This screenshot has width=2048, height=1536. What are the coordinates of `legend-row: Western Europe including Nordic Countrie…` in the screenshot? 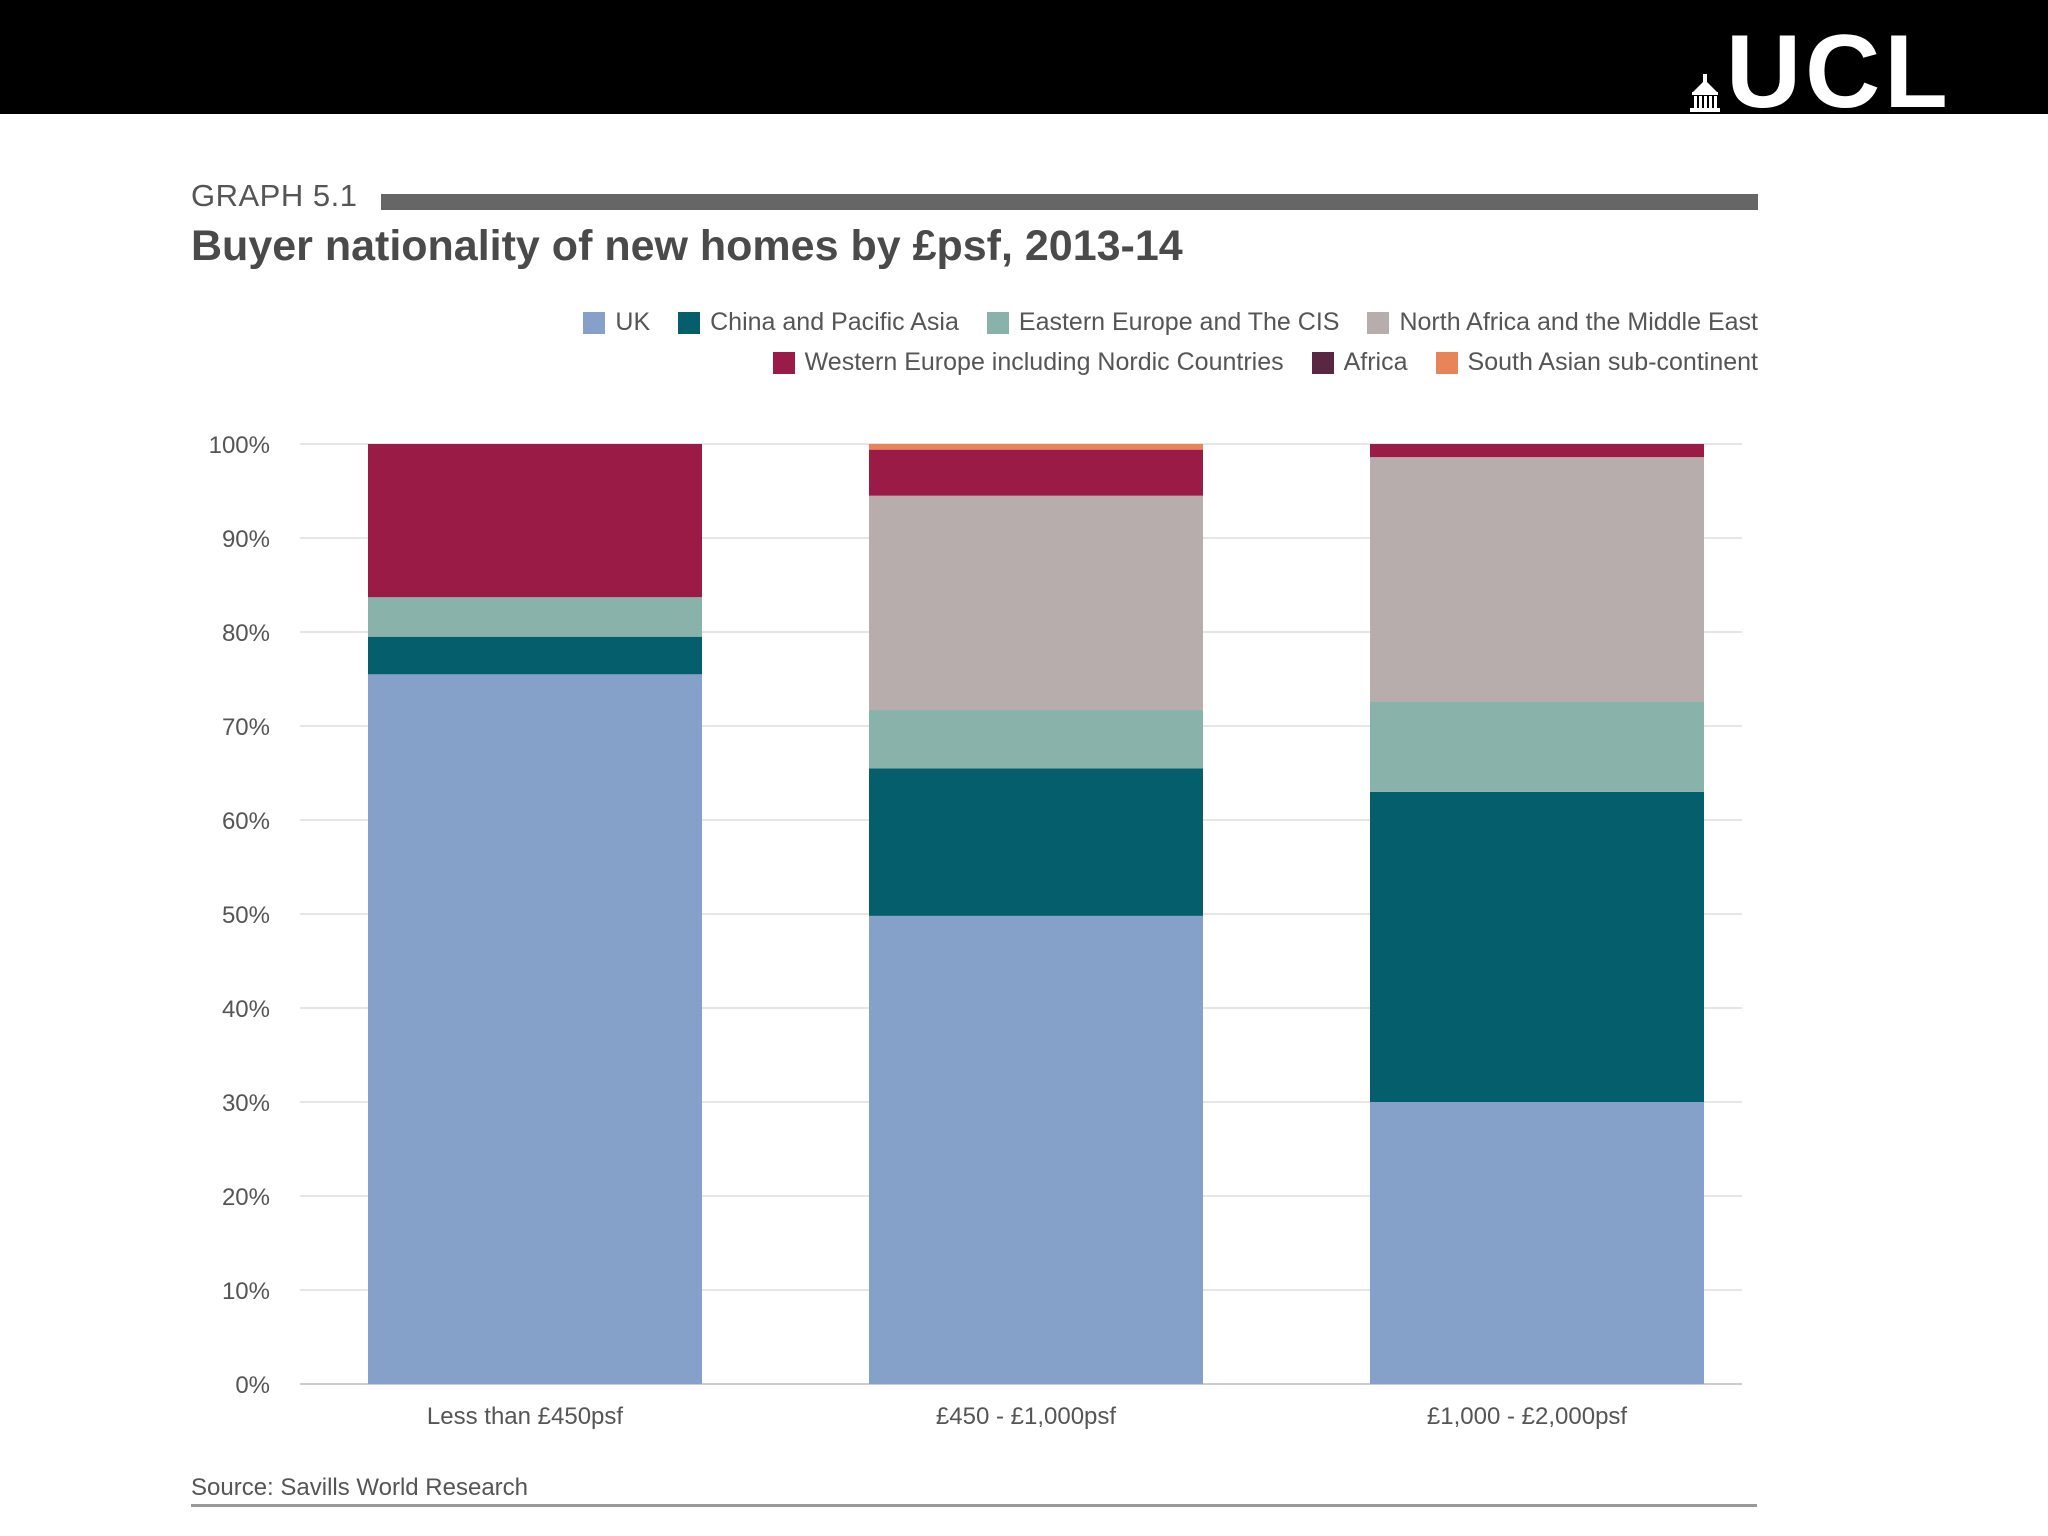 It's located at (1265, 362).